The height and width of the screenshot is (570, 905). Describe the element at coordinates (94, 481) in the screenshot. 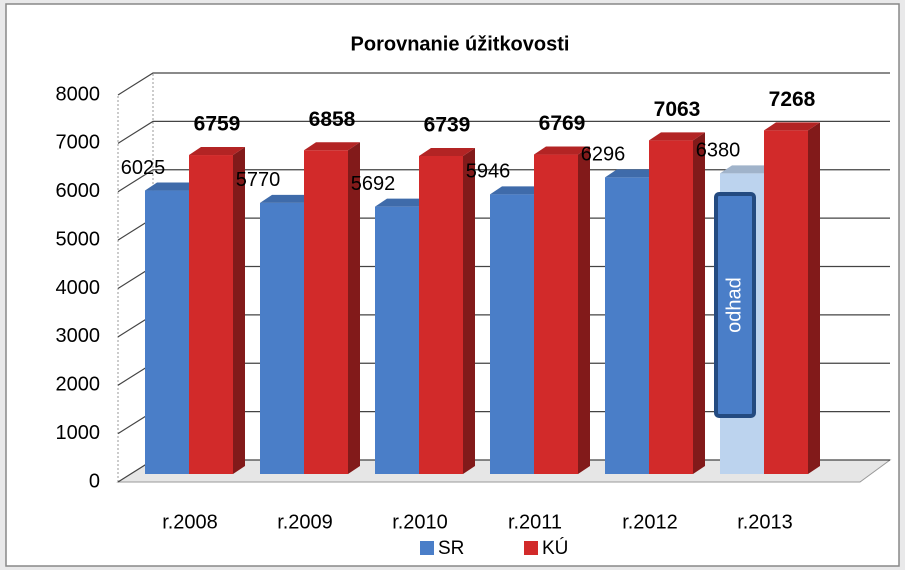

I see `y-tick-label: 0` at that location.